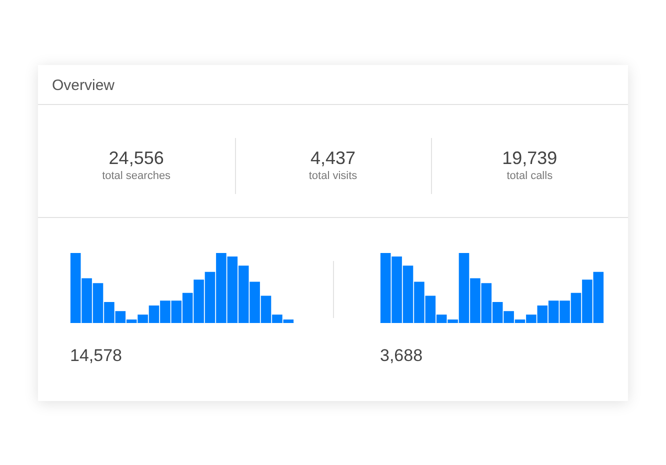  Describe the element at coordinates (333, 176) in the screenshot. I see `text: total visits` at that location.